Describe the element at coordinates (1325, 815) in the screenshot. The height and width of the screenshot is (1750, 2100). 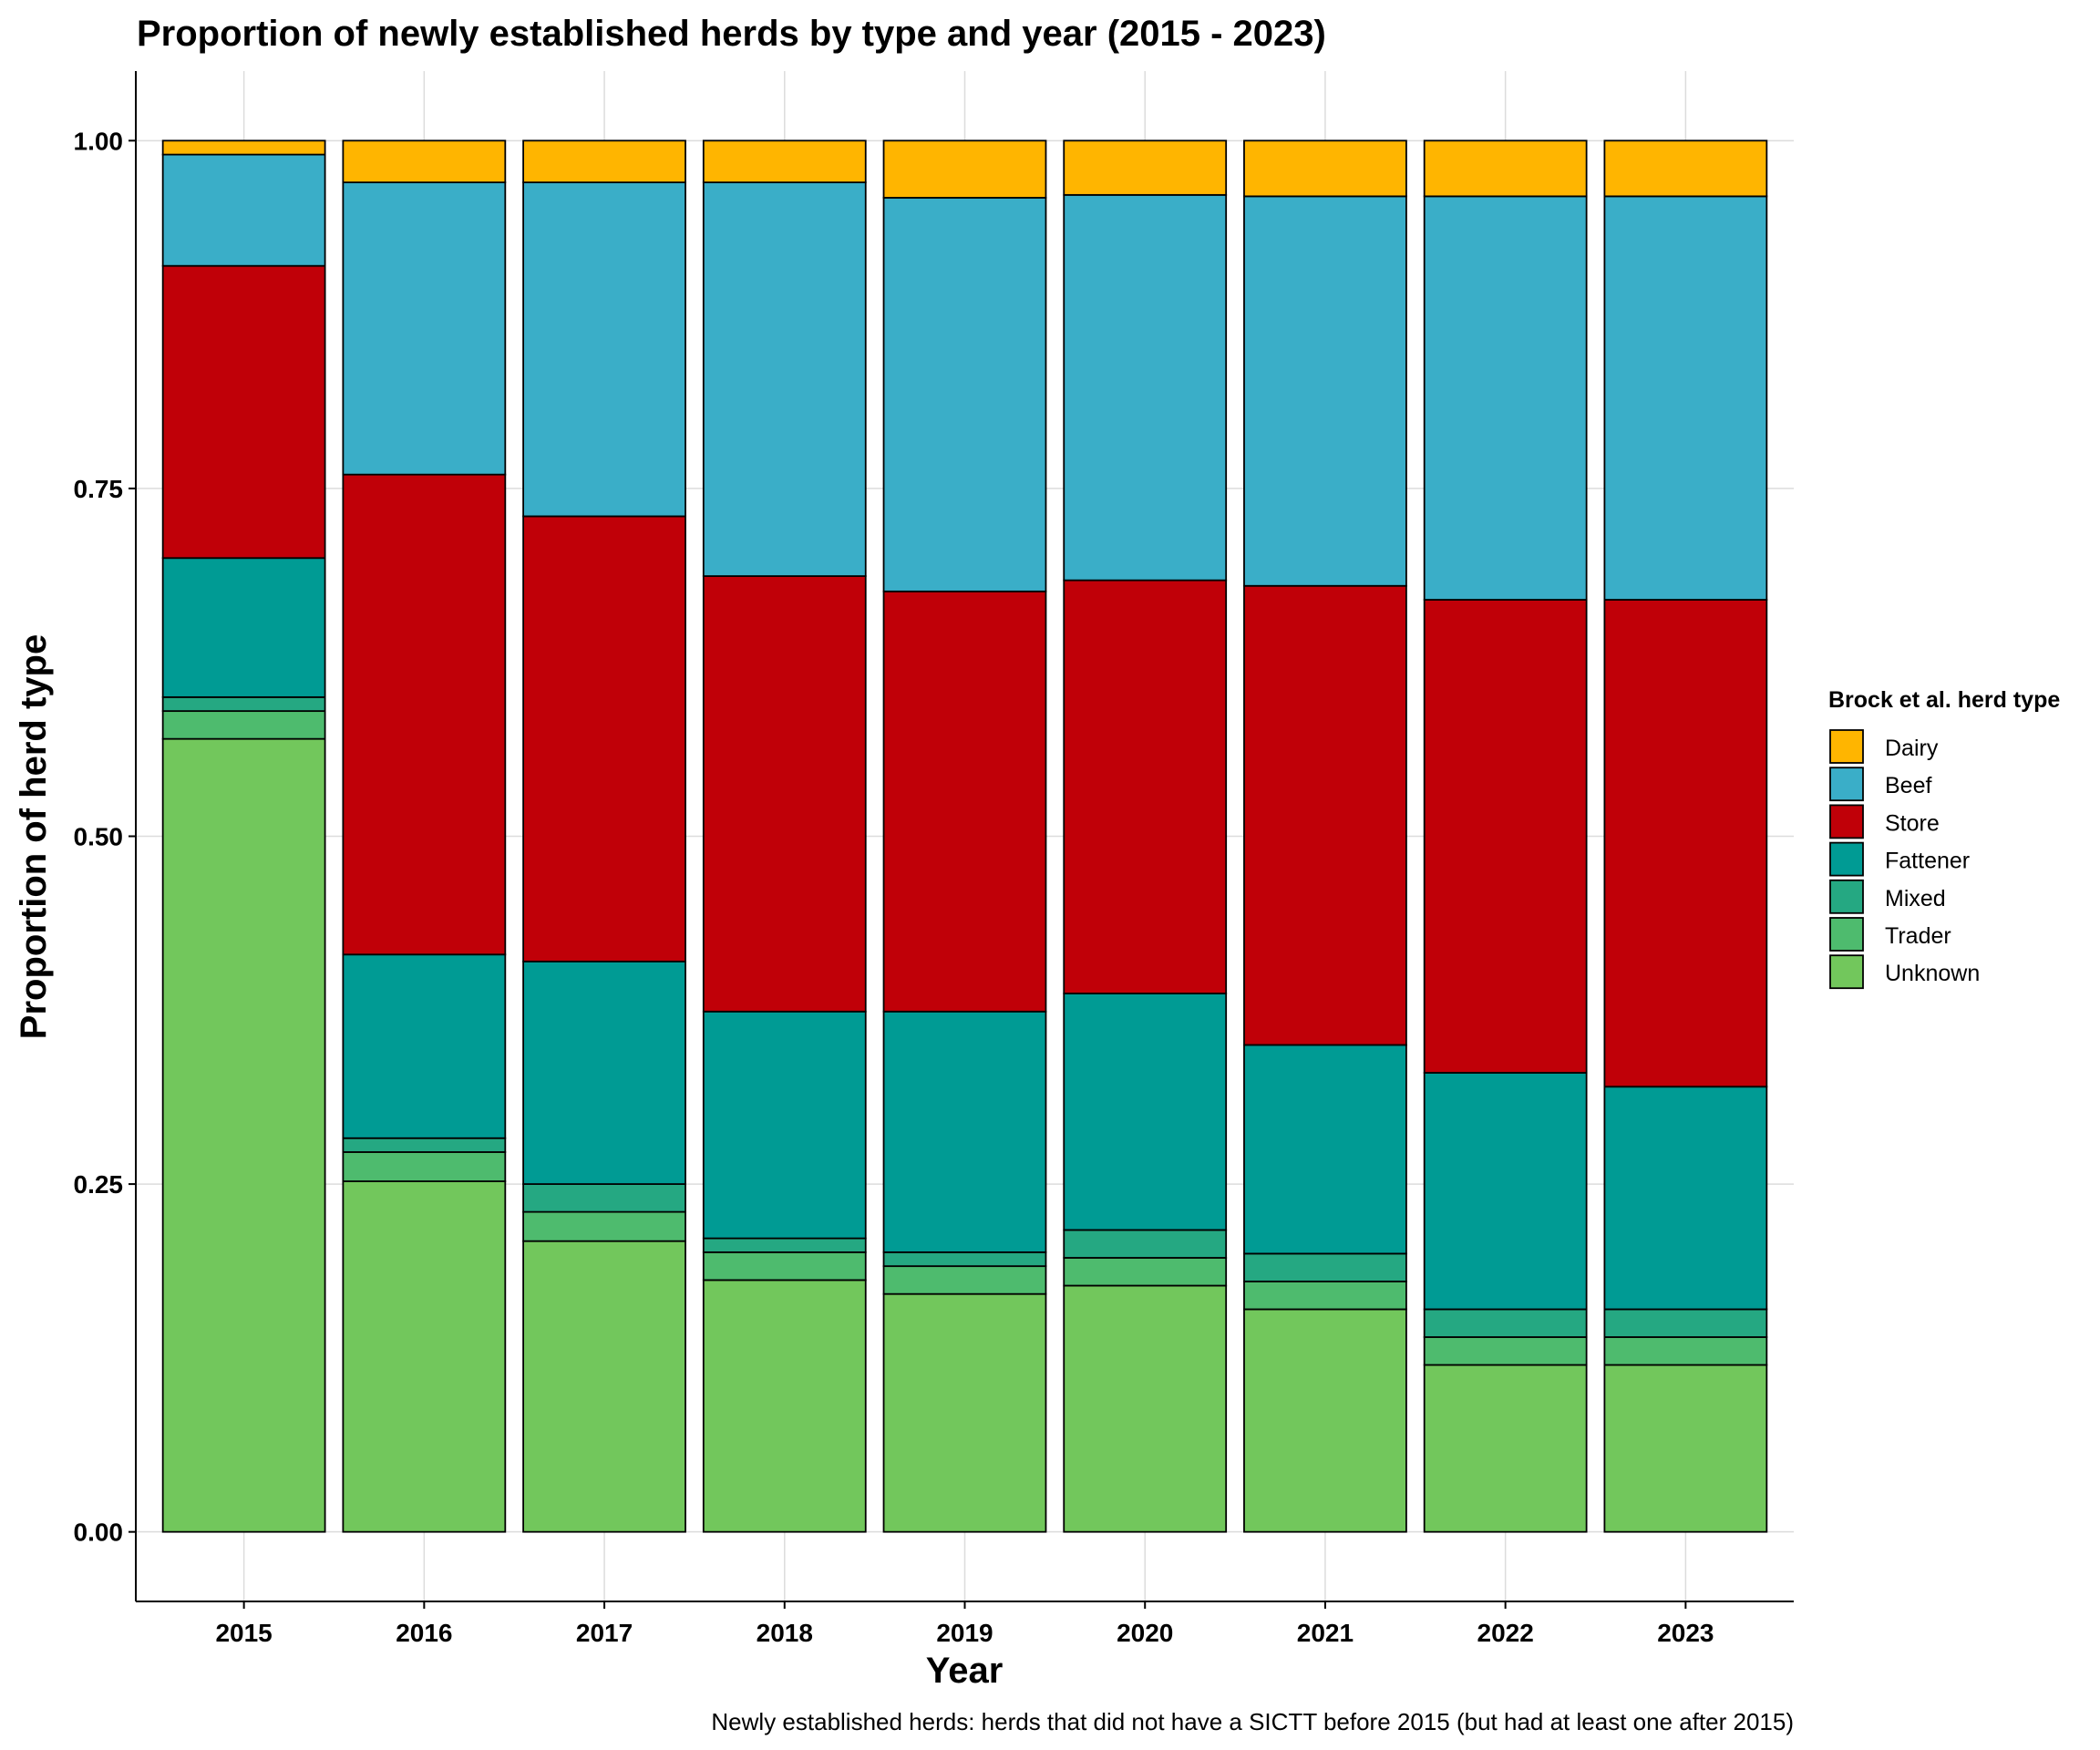
I see `bar-segment-store-2021` at that location.